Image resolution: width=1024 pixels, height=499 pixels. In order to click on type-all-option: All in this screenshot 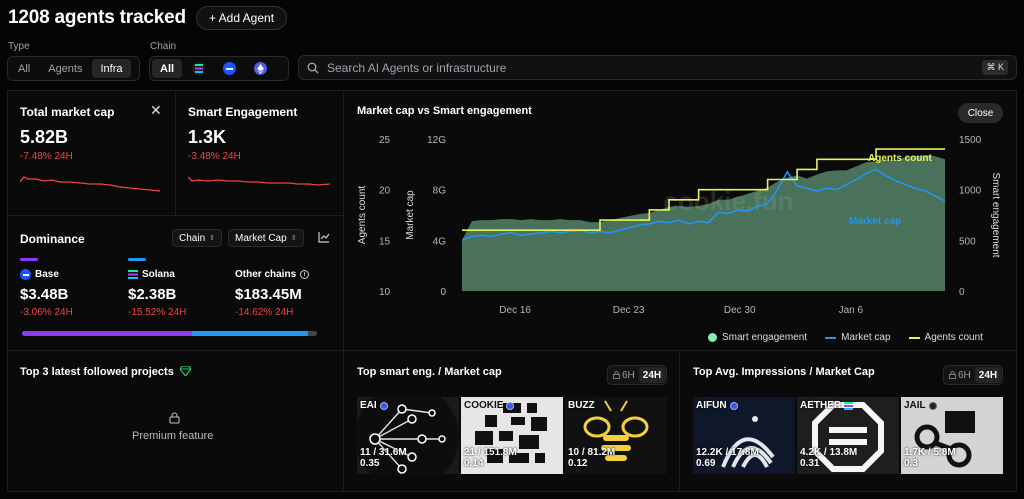, I will do `click(24, 68)`.